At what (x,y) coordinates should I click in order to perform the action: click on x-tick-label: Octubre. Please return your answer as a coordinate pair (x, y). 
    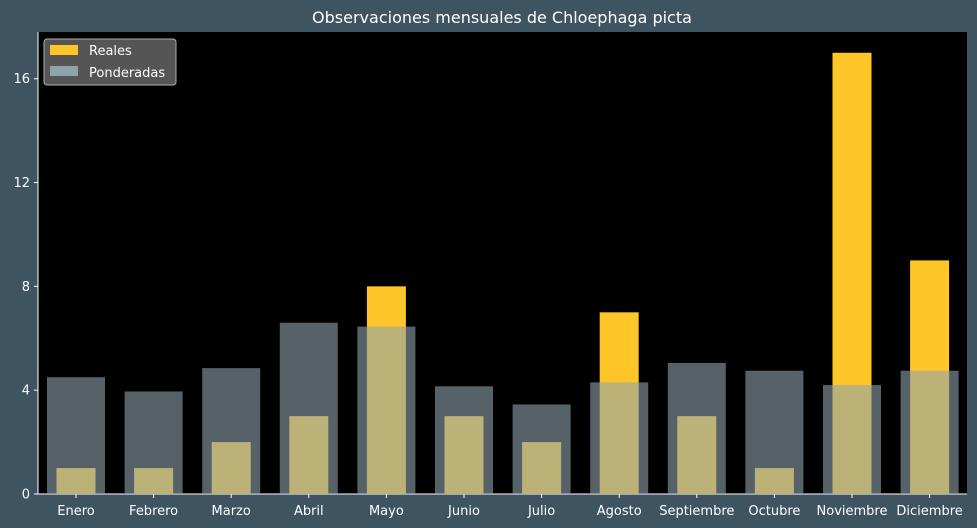
    Looking at the image, I should click on (774, 511).